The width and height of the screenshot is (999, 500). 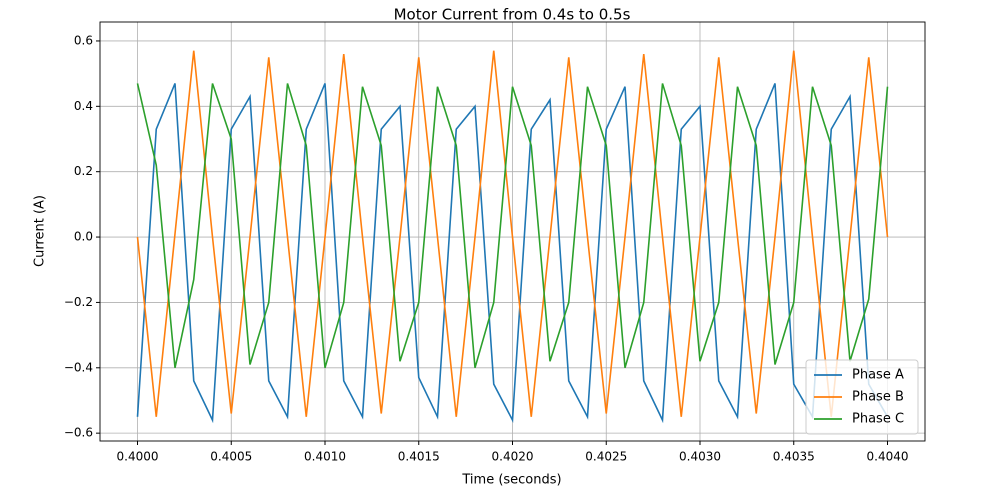 I want to click on y-tick-label: −0.2, so click(x=78, y=302).